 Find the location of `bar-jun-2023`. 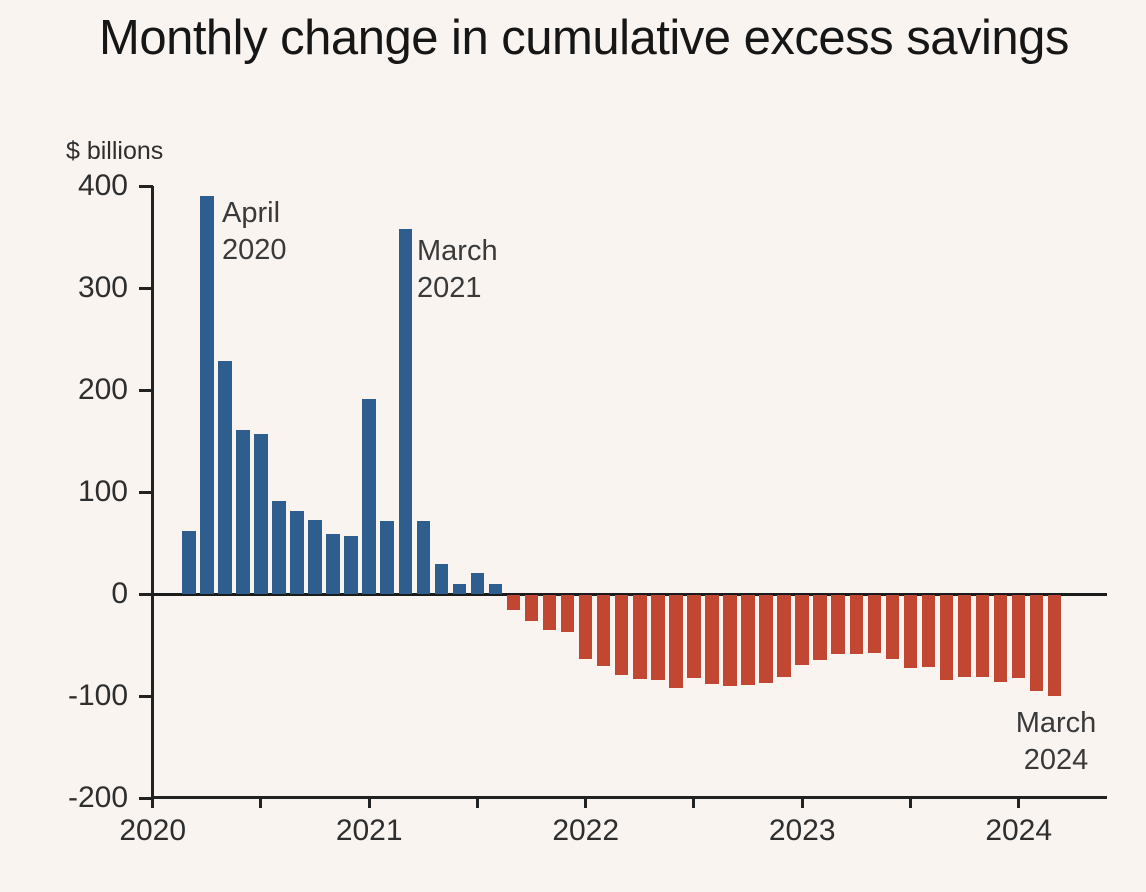

bar-jun-2023 is located at coordinates (892, 627).